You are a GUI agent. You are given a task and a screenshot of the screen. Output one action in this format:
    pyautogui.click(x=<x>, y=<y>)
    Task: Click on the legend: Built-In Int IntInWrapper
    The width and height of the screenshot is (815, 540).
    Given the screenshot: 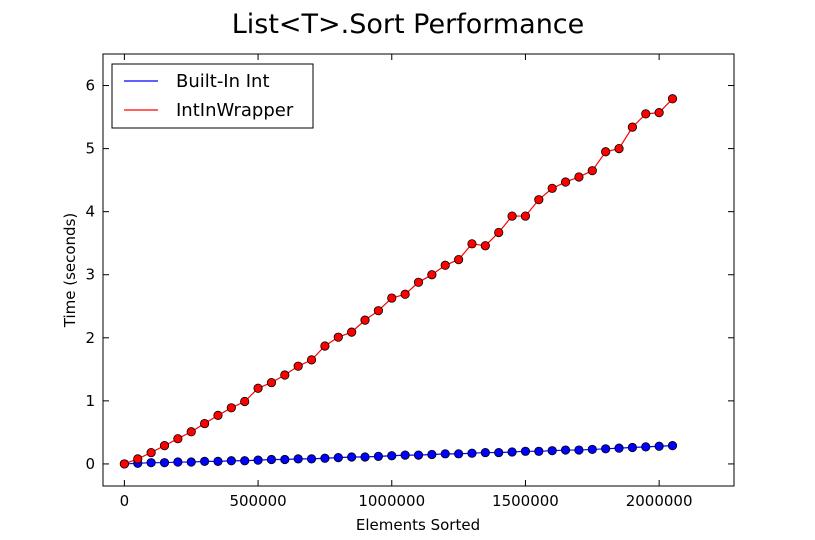 What is the action you would take?
    pyautogui.click(x=212, y=96)
    